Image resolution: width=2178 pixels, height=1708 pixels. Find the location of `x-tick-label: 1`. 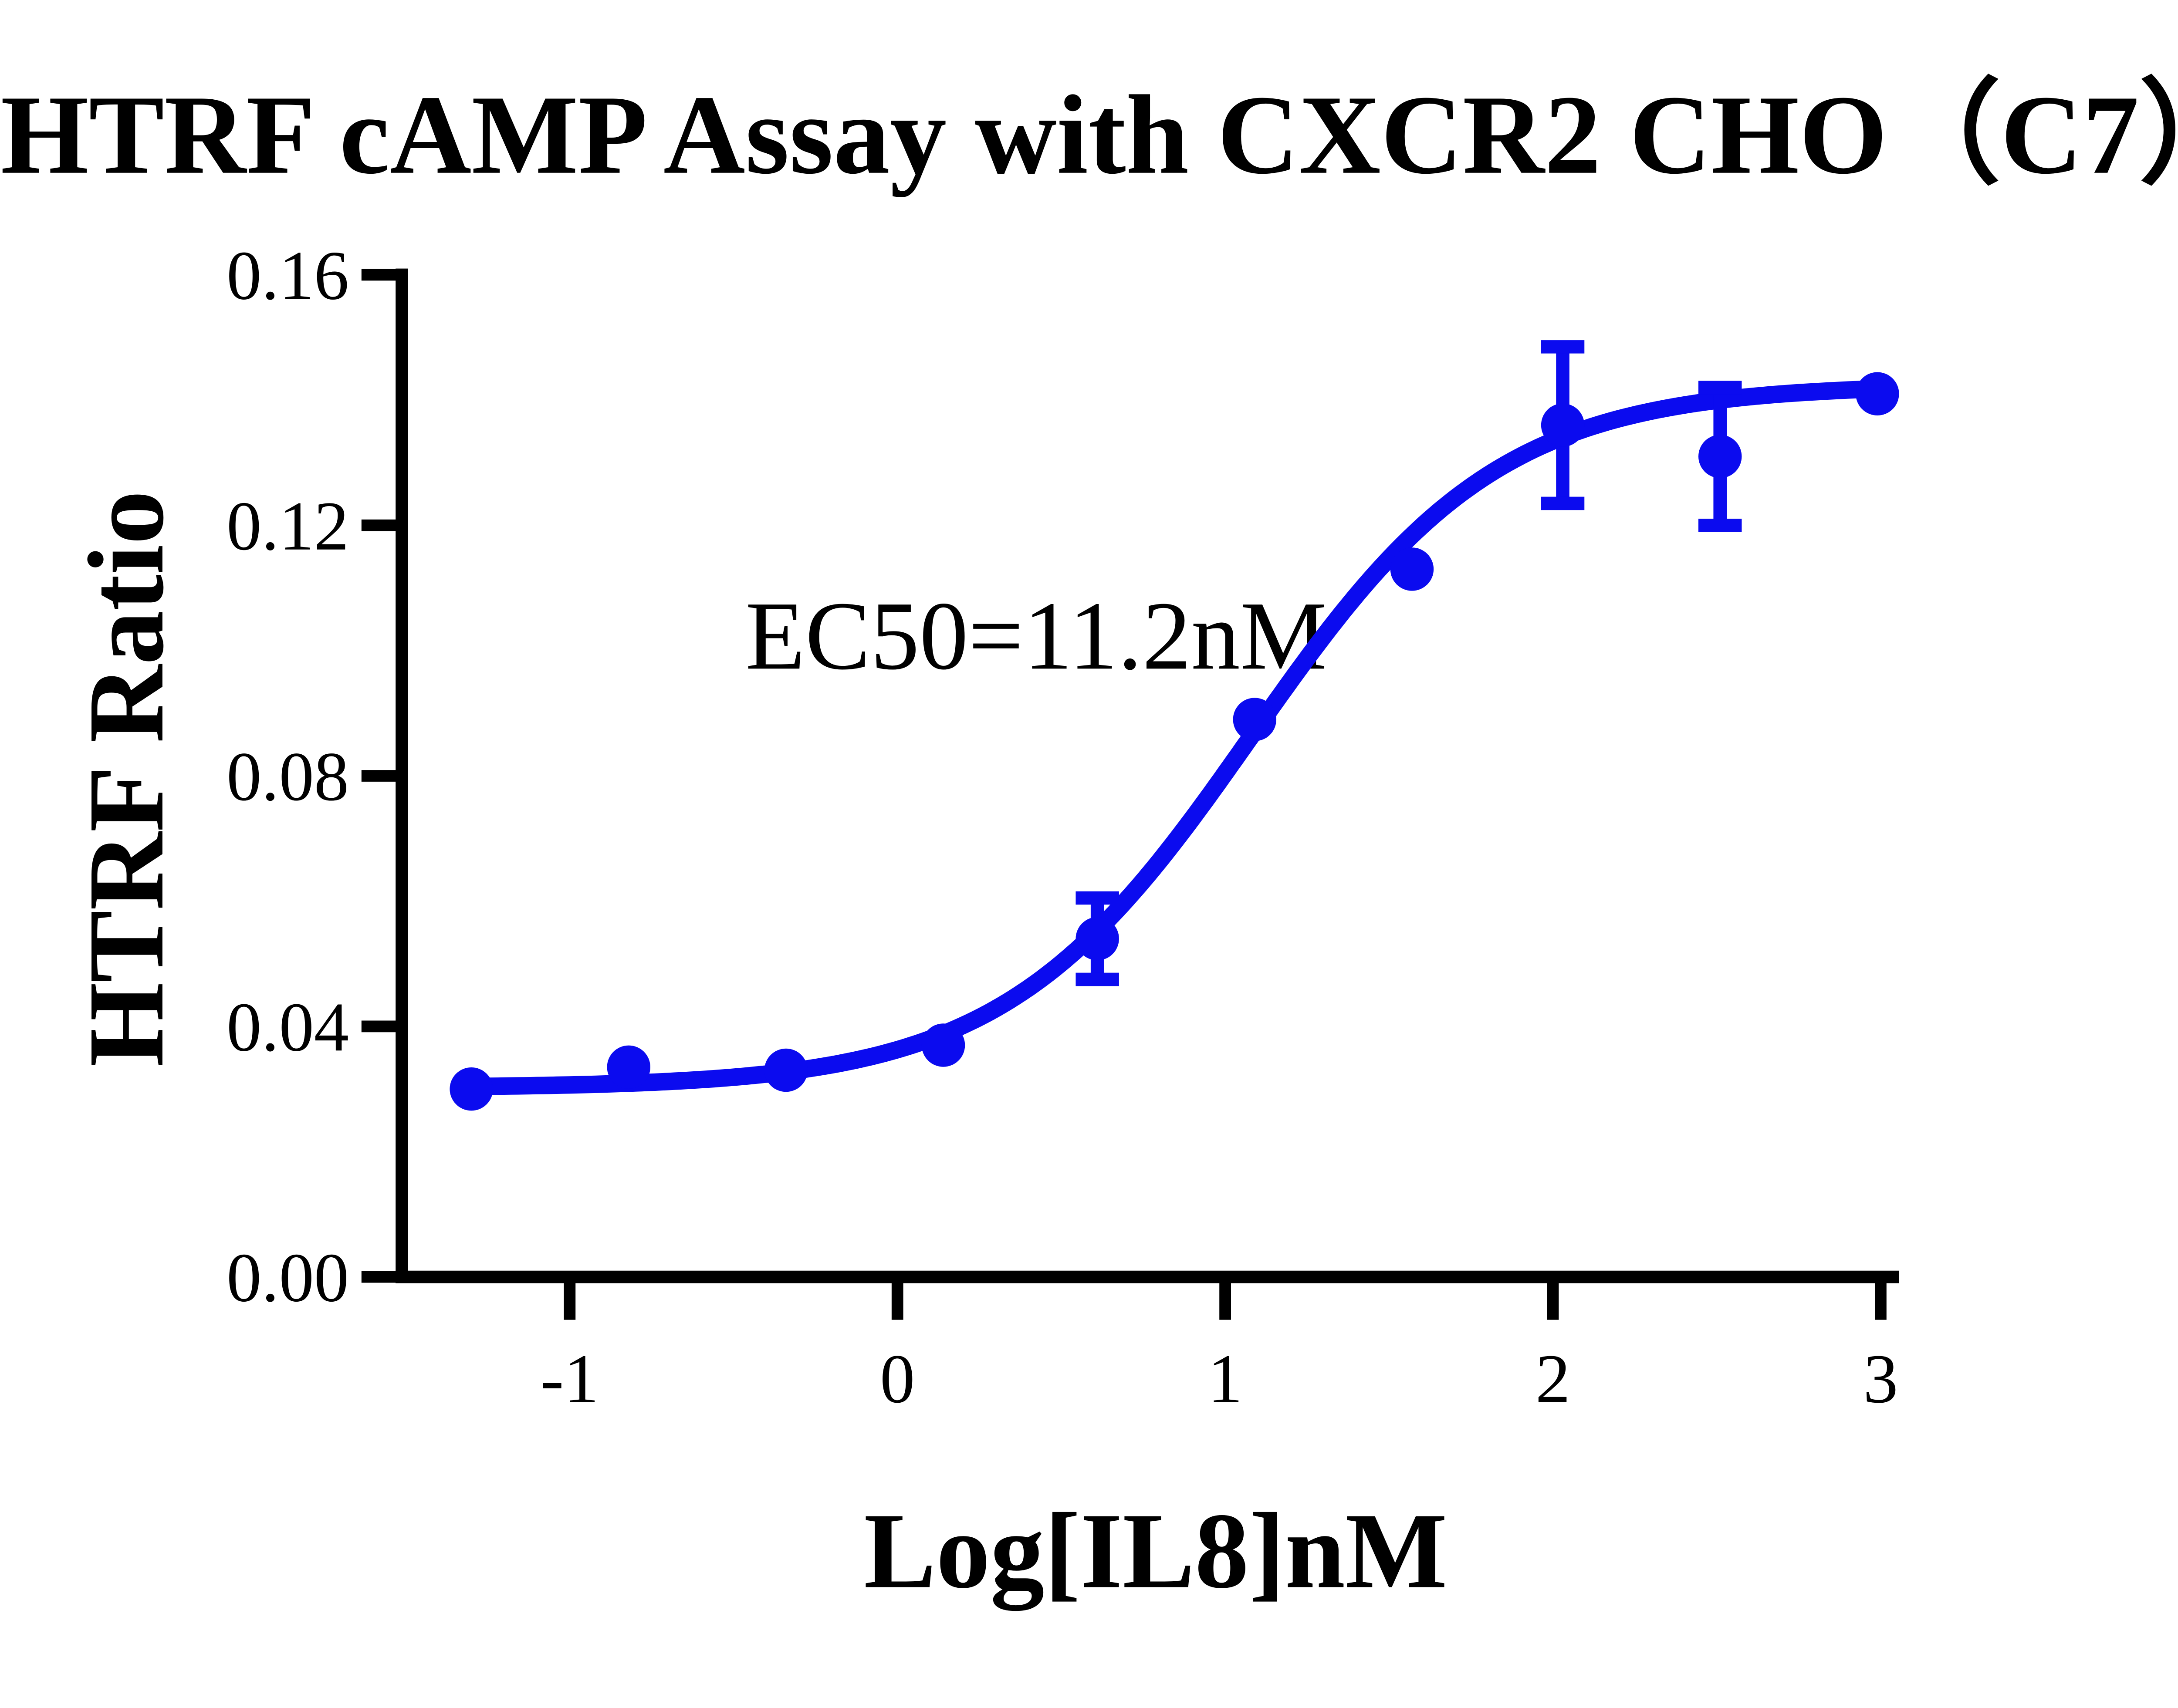

x-tick-label: 1 is located at coordinates (1224, 1379).